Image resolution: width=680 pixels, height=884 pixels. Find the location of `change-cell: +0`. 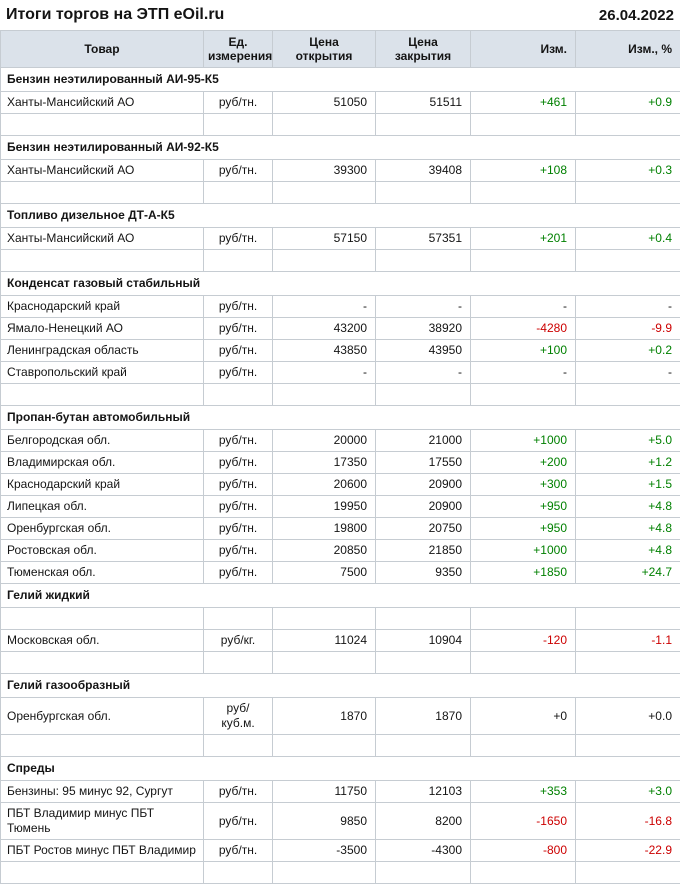

change-cell: +0 is located at coordinates (523, 716).